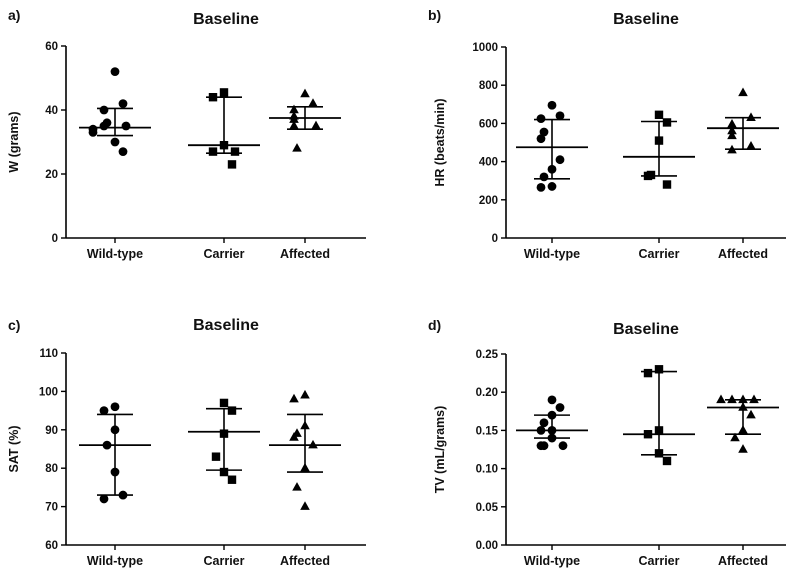 This screenshot has height=569, width=800. What do you see at coordinates (487, 508) in the screenshot?
I see `y-tick-label: 0.05` at bounding box center [487, 508].